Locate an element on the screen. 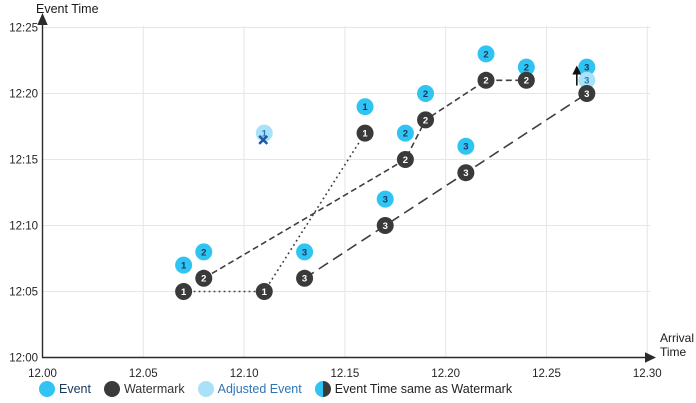 This screenshot has height=403, width=696. x-tick-label: 12.10 is located at coordinates (244, 374).